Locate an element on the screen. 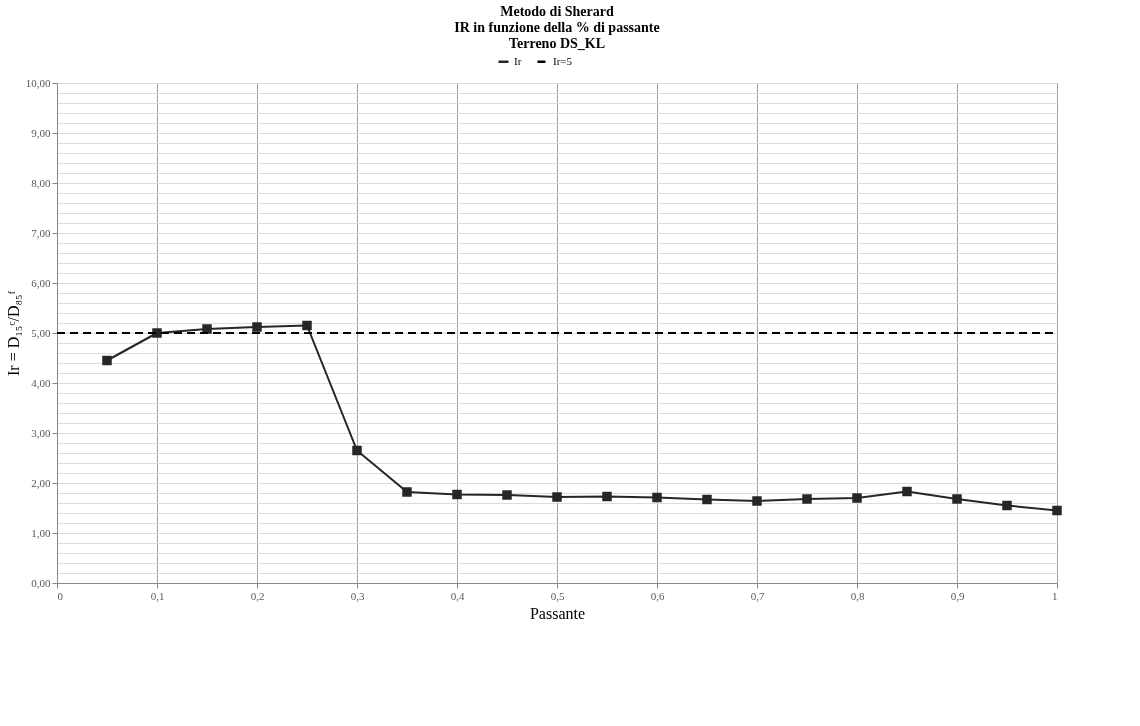 This screenshot has width=1140, height=726. x-tick-label: 0 is located at coordinates (60, 595).